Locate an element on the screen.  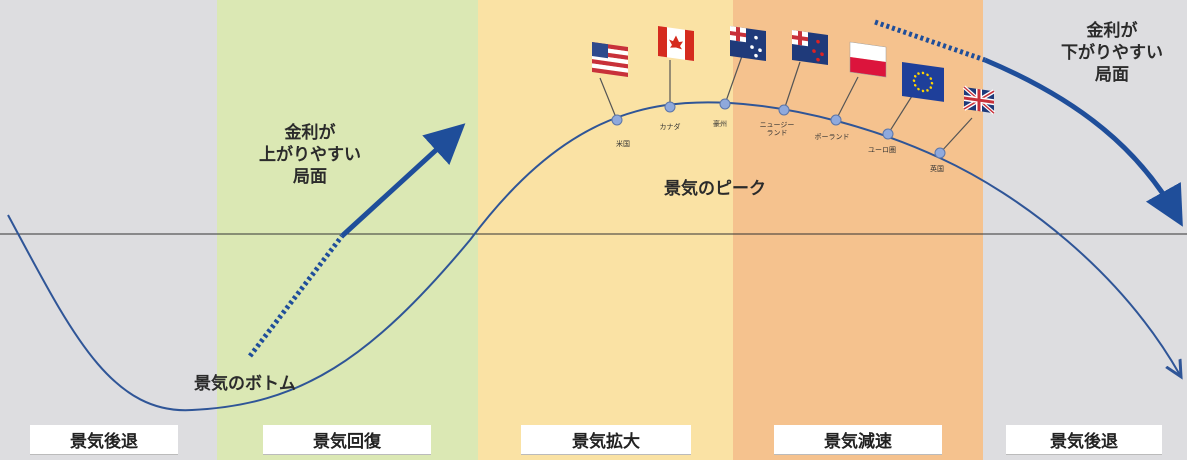
eu-flag-icon is located at coordinates (923, 82).